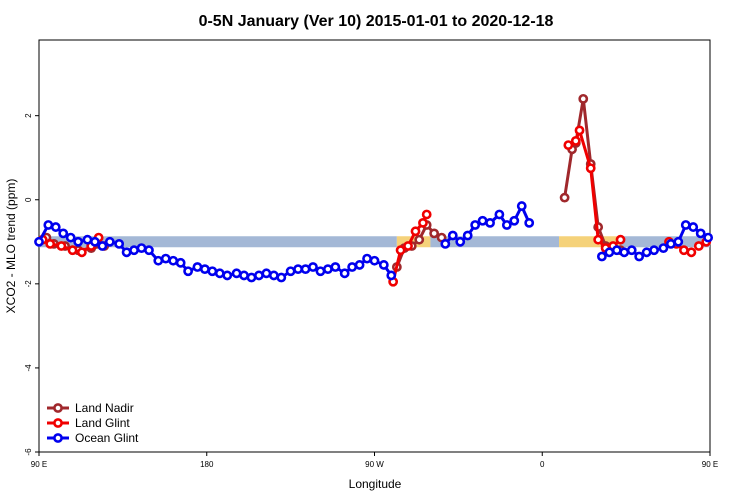 The height and width of the screenshot is (500, 750). I want to click on legend-land-glint-marker, so click(58, 423).